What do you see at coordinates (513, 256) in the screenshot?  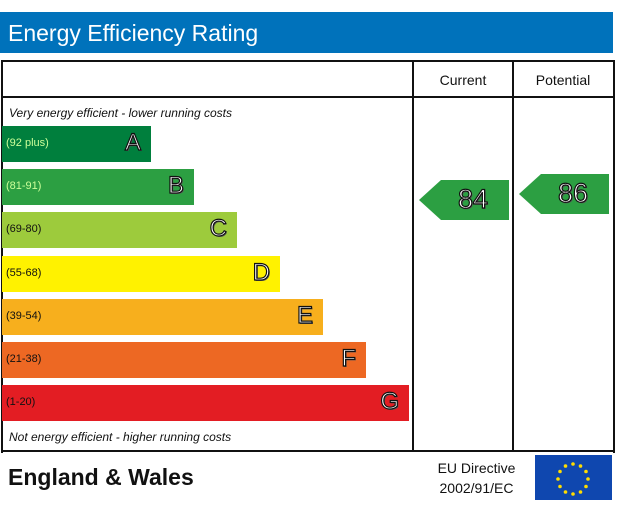 I see `potential-column-divider` at bounding box center [513, 256].